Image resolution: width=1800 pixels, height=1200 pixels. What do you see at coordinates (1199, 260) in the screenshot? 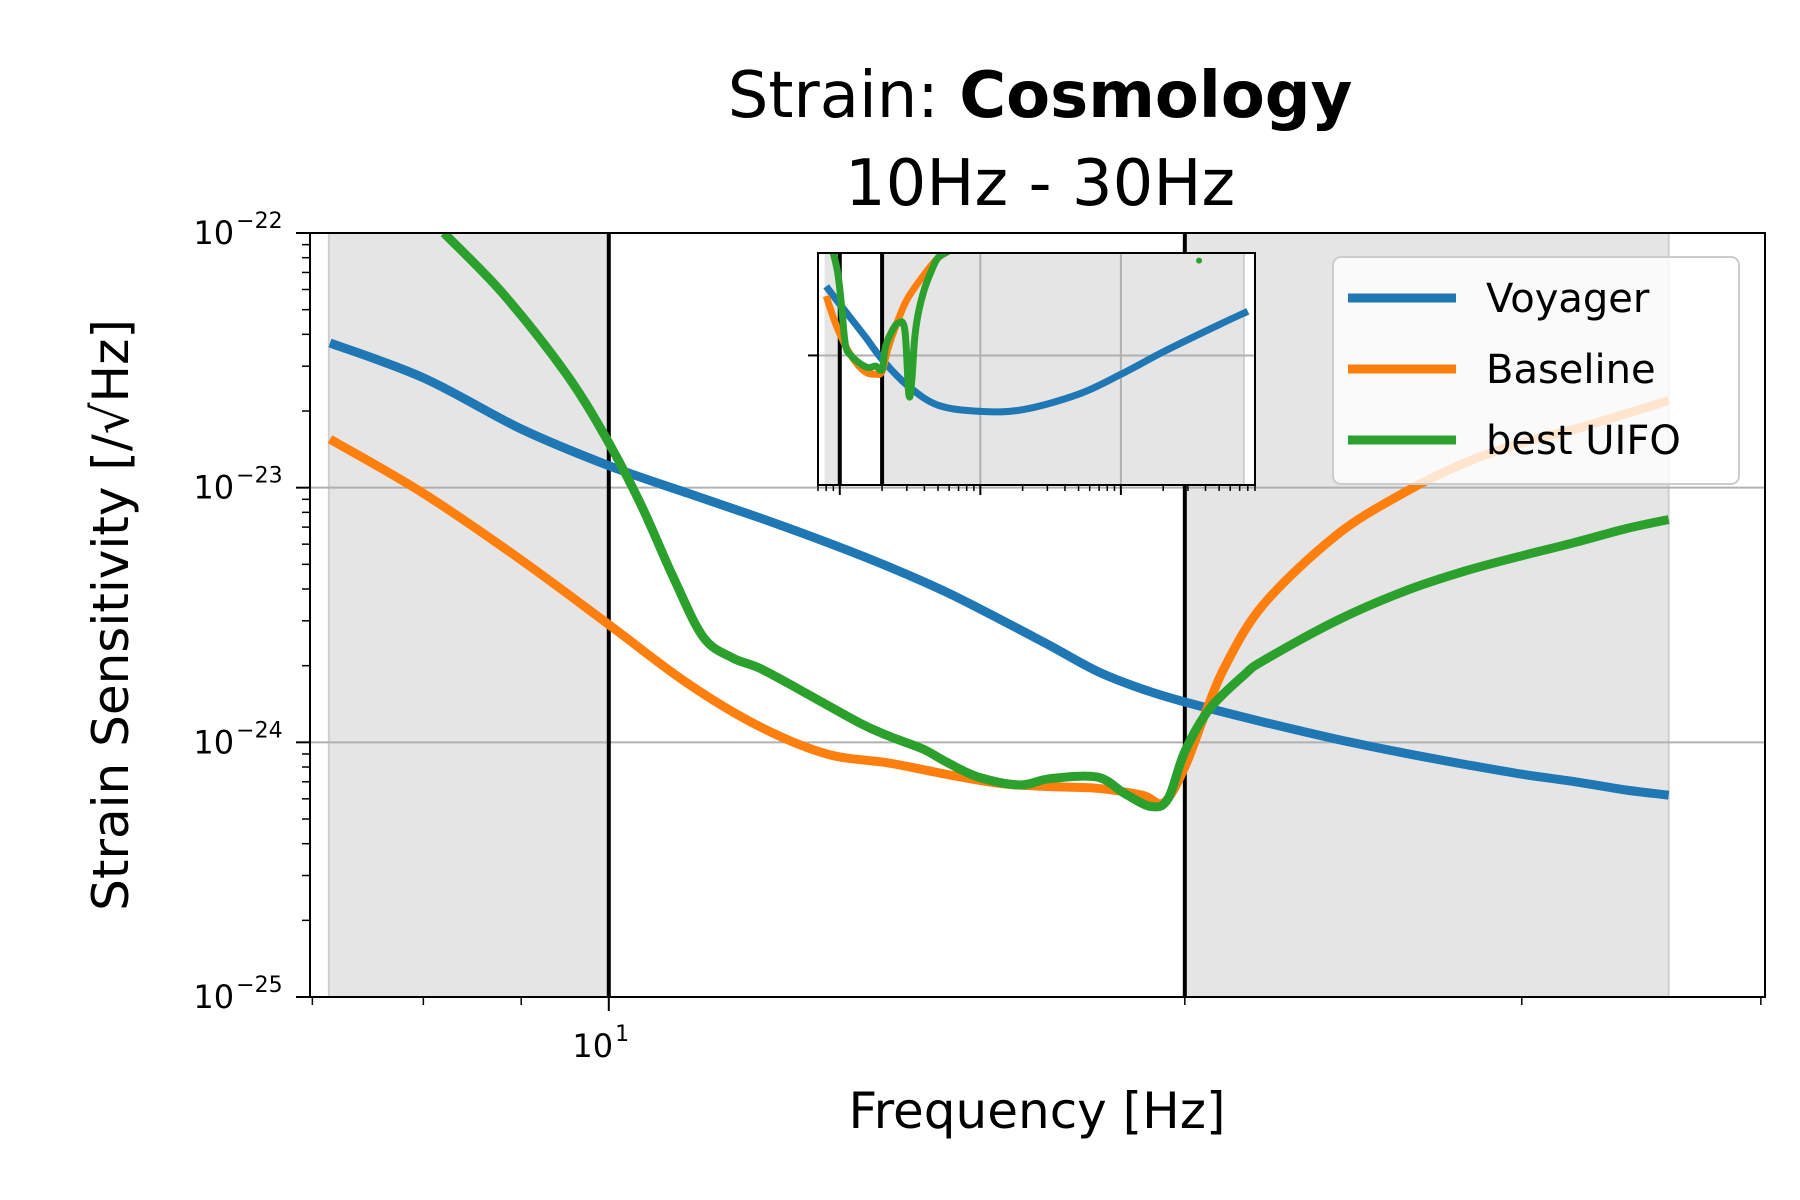
I see `inset-series-fragment` at bounding box center [1199, 260].